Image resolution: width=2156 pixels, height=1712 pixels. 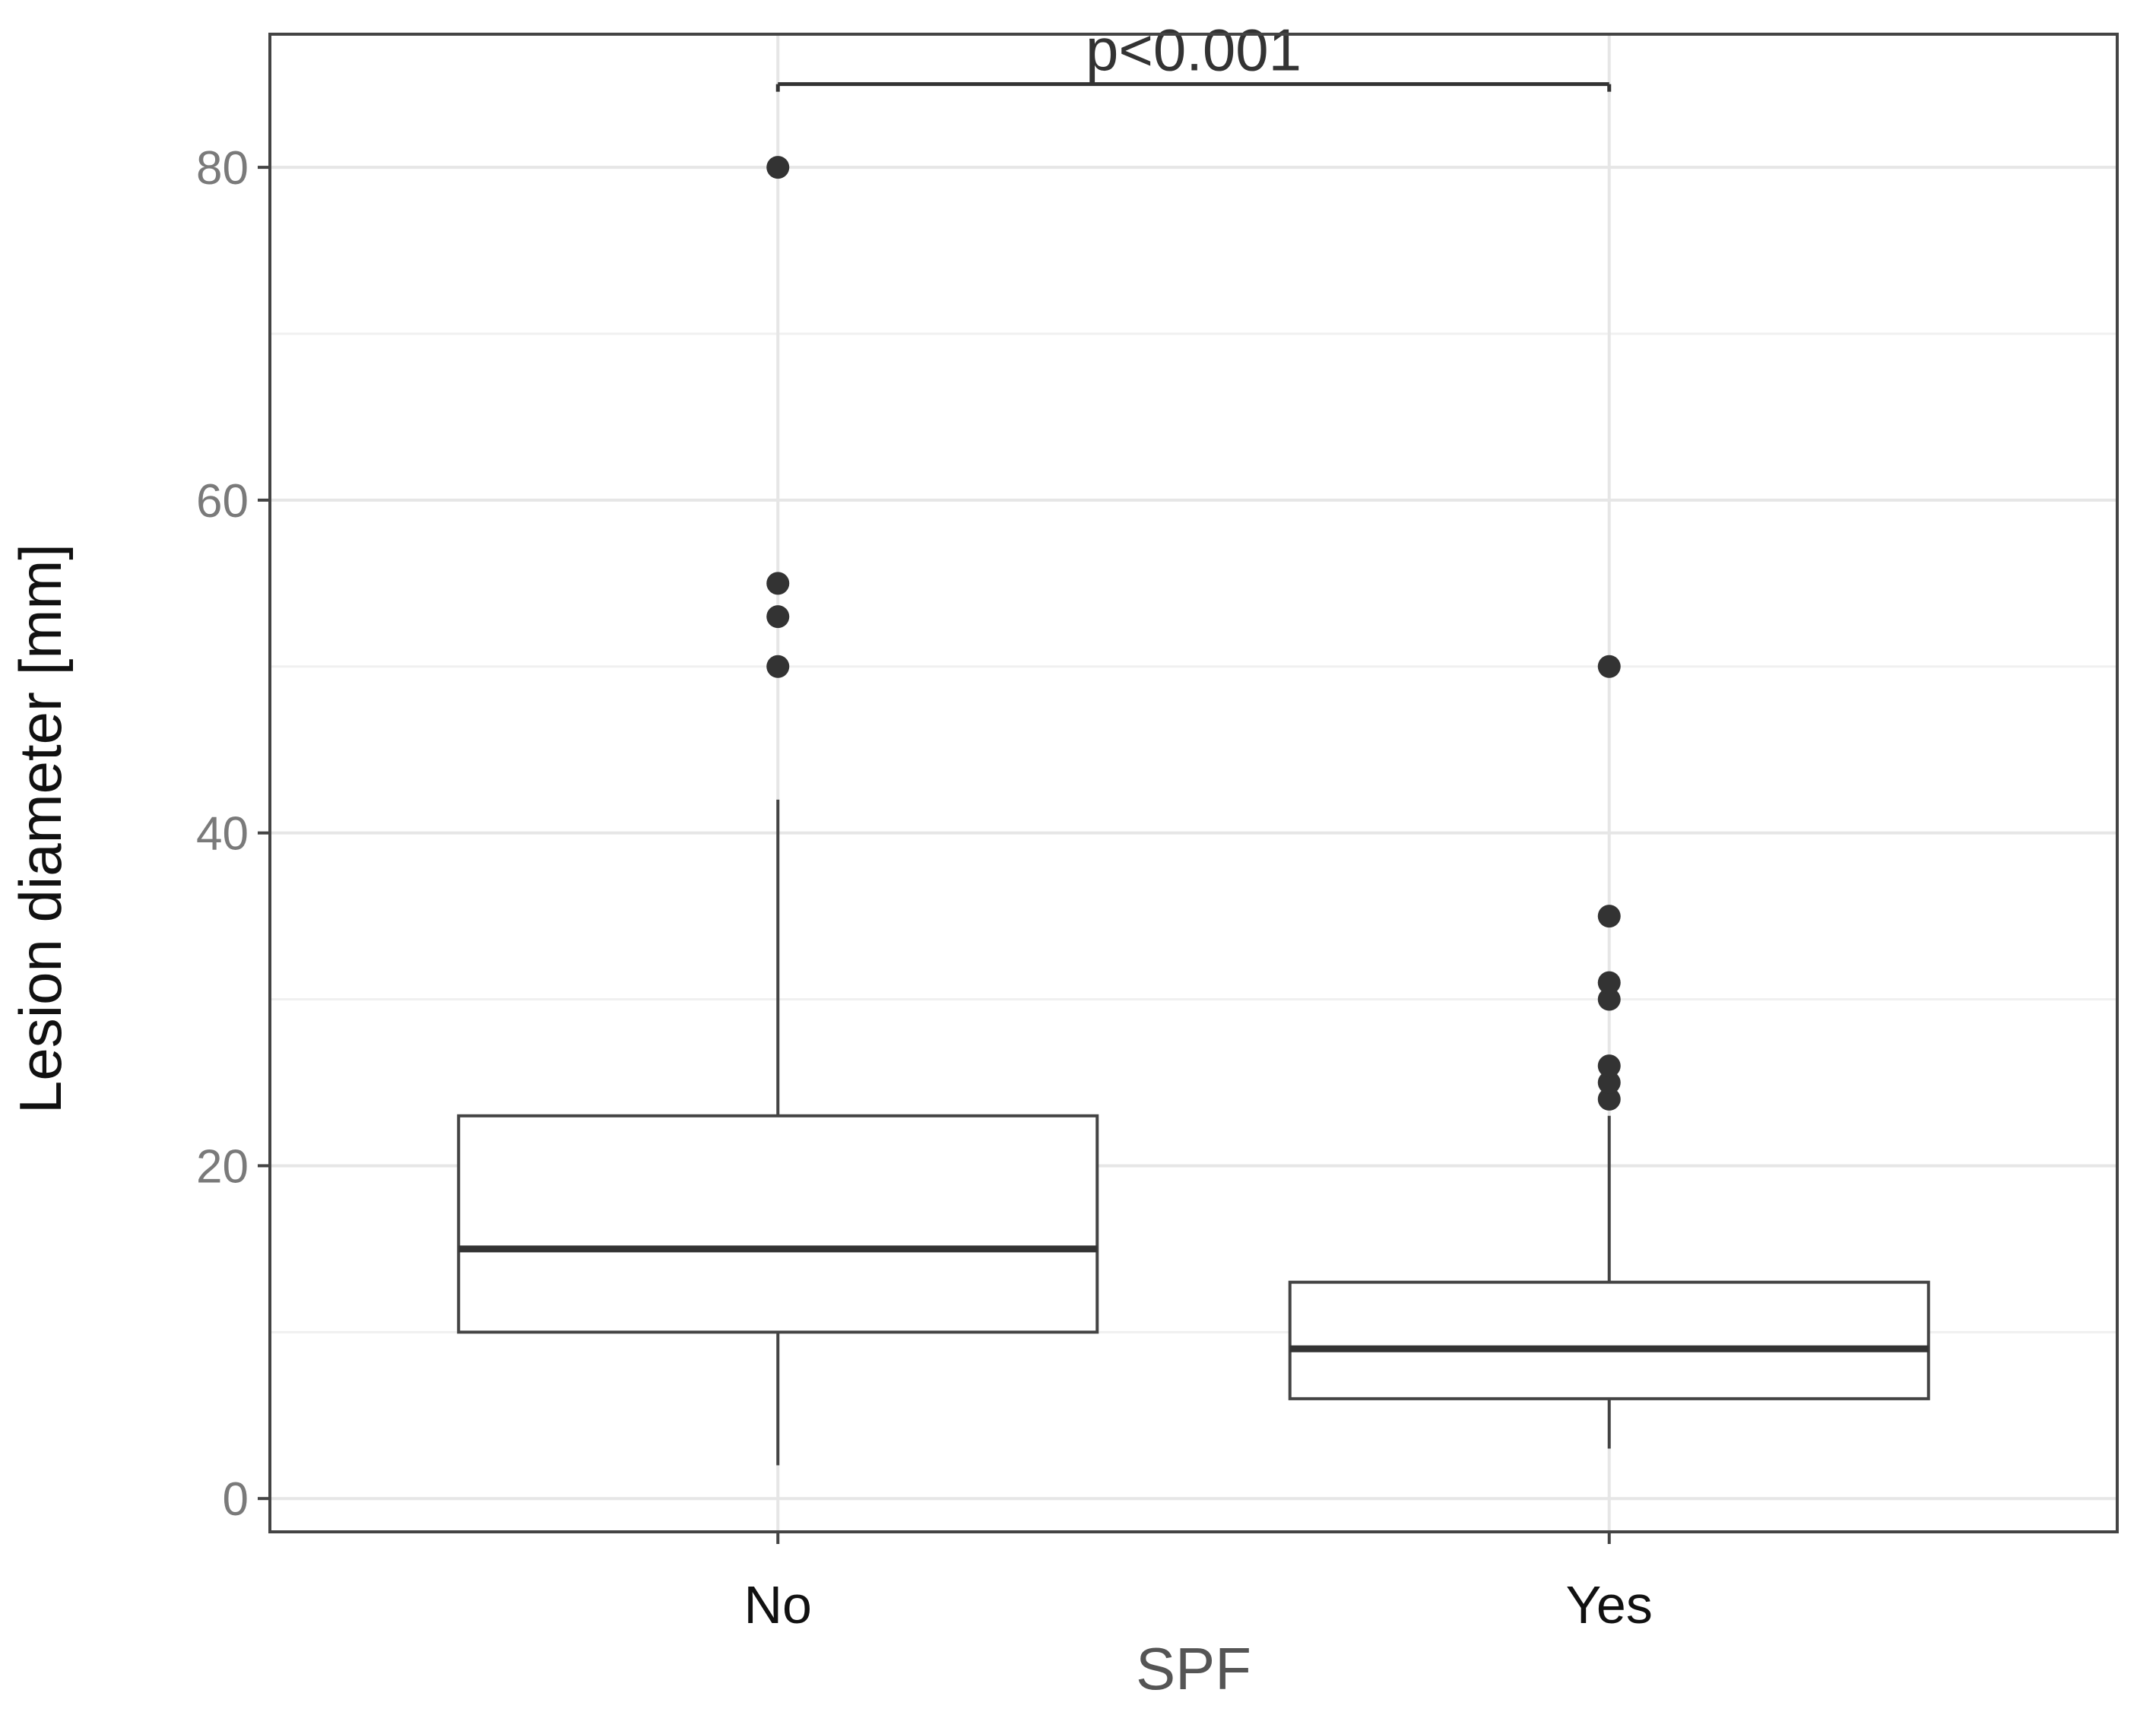 What do you see at coordinates (778, 1604) in the screenshot?
I see `x-tick-label: No` at bounding box center [778, 1604].